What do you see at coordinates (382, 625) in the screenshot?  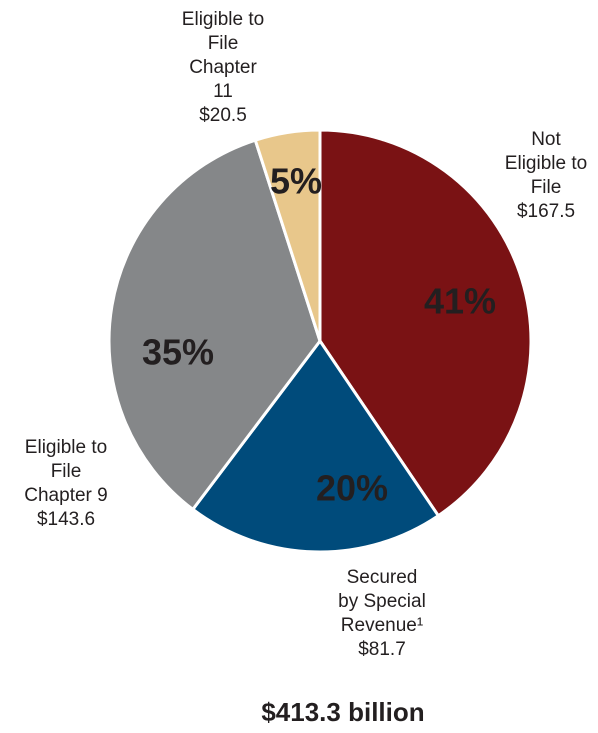 I see `slice-label-line: Revenue¹` at bounding box center [382, 625].